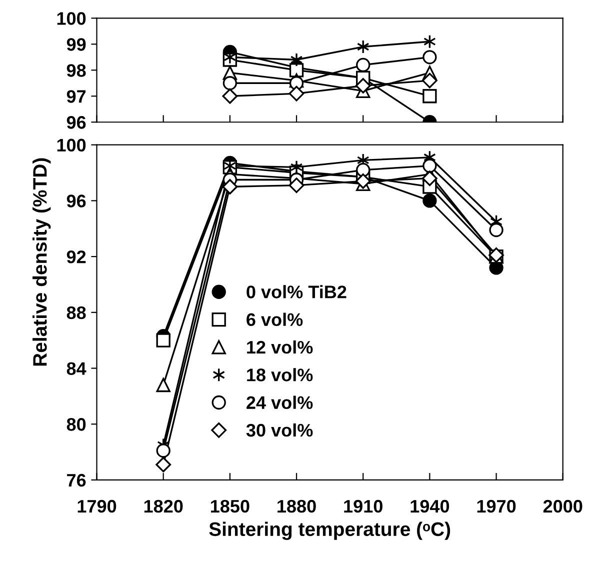 Image resolution: width=590 pixels, height=568 pixels. I want to click on y-tick-label: 76, so click(76, 480).